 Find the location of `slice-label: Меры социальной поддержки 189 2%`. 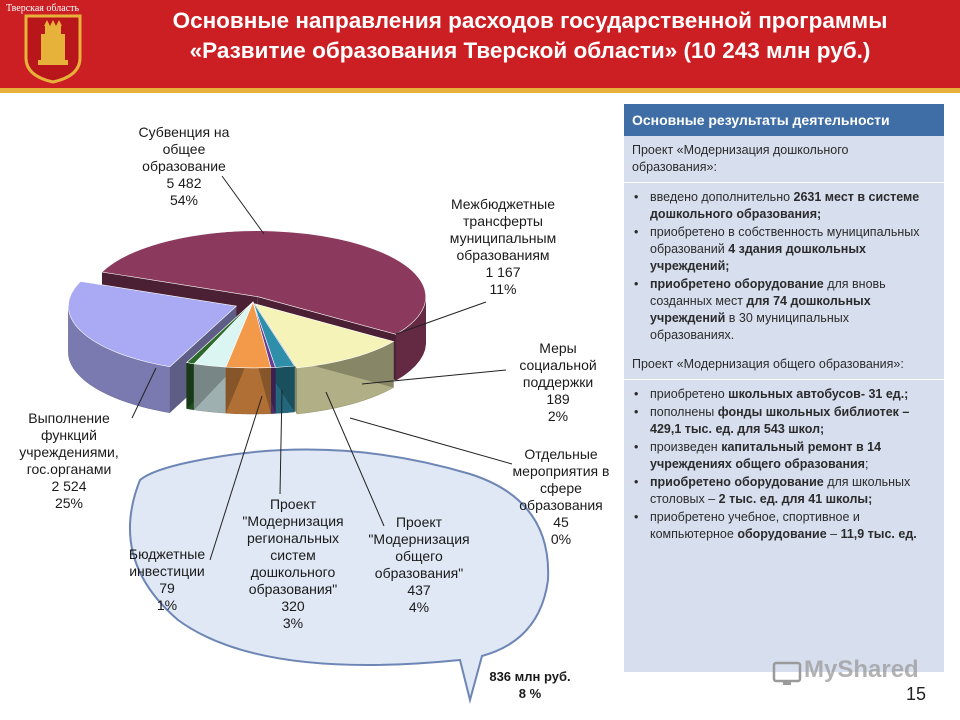

slice-label: Меры социальной поддержки 189 2% is located at coordinates (558, 382).